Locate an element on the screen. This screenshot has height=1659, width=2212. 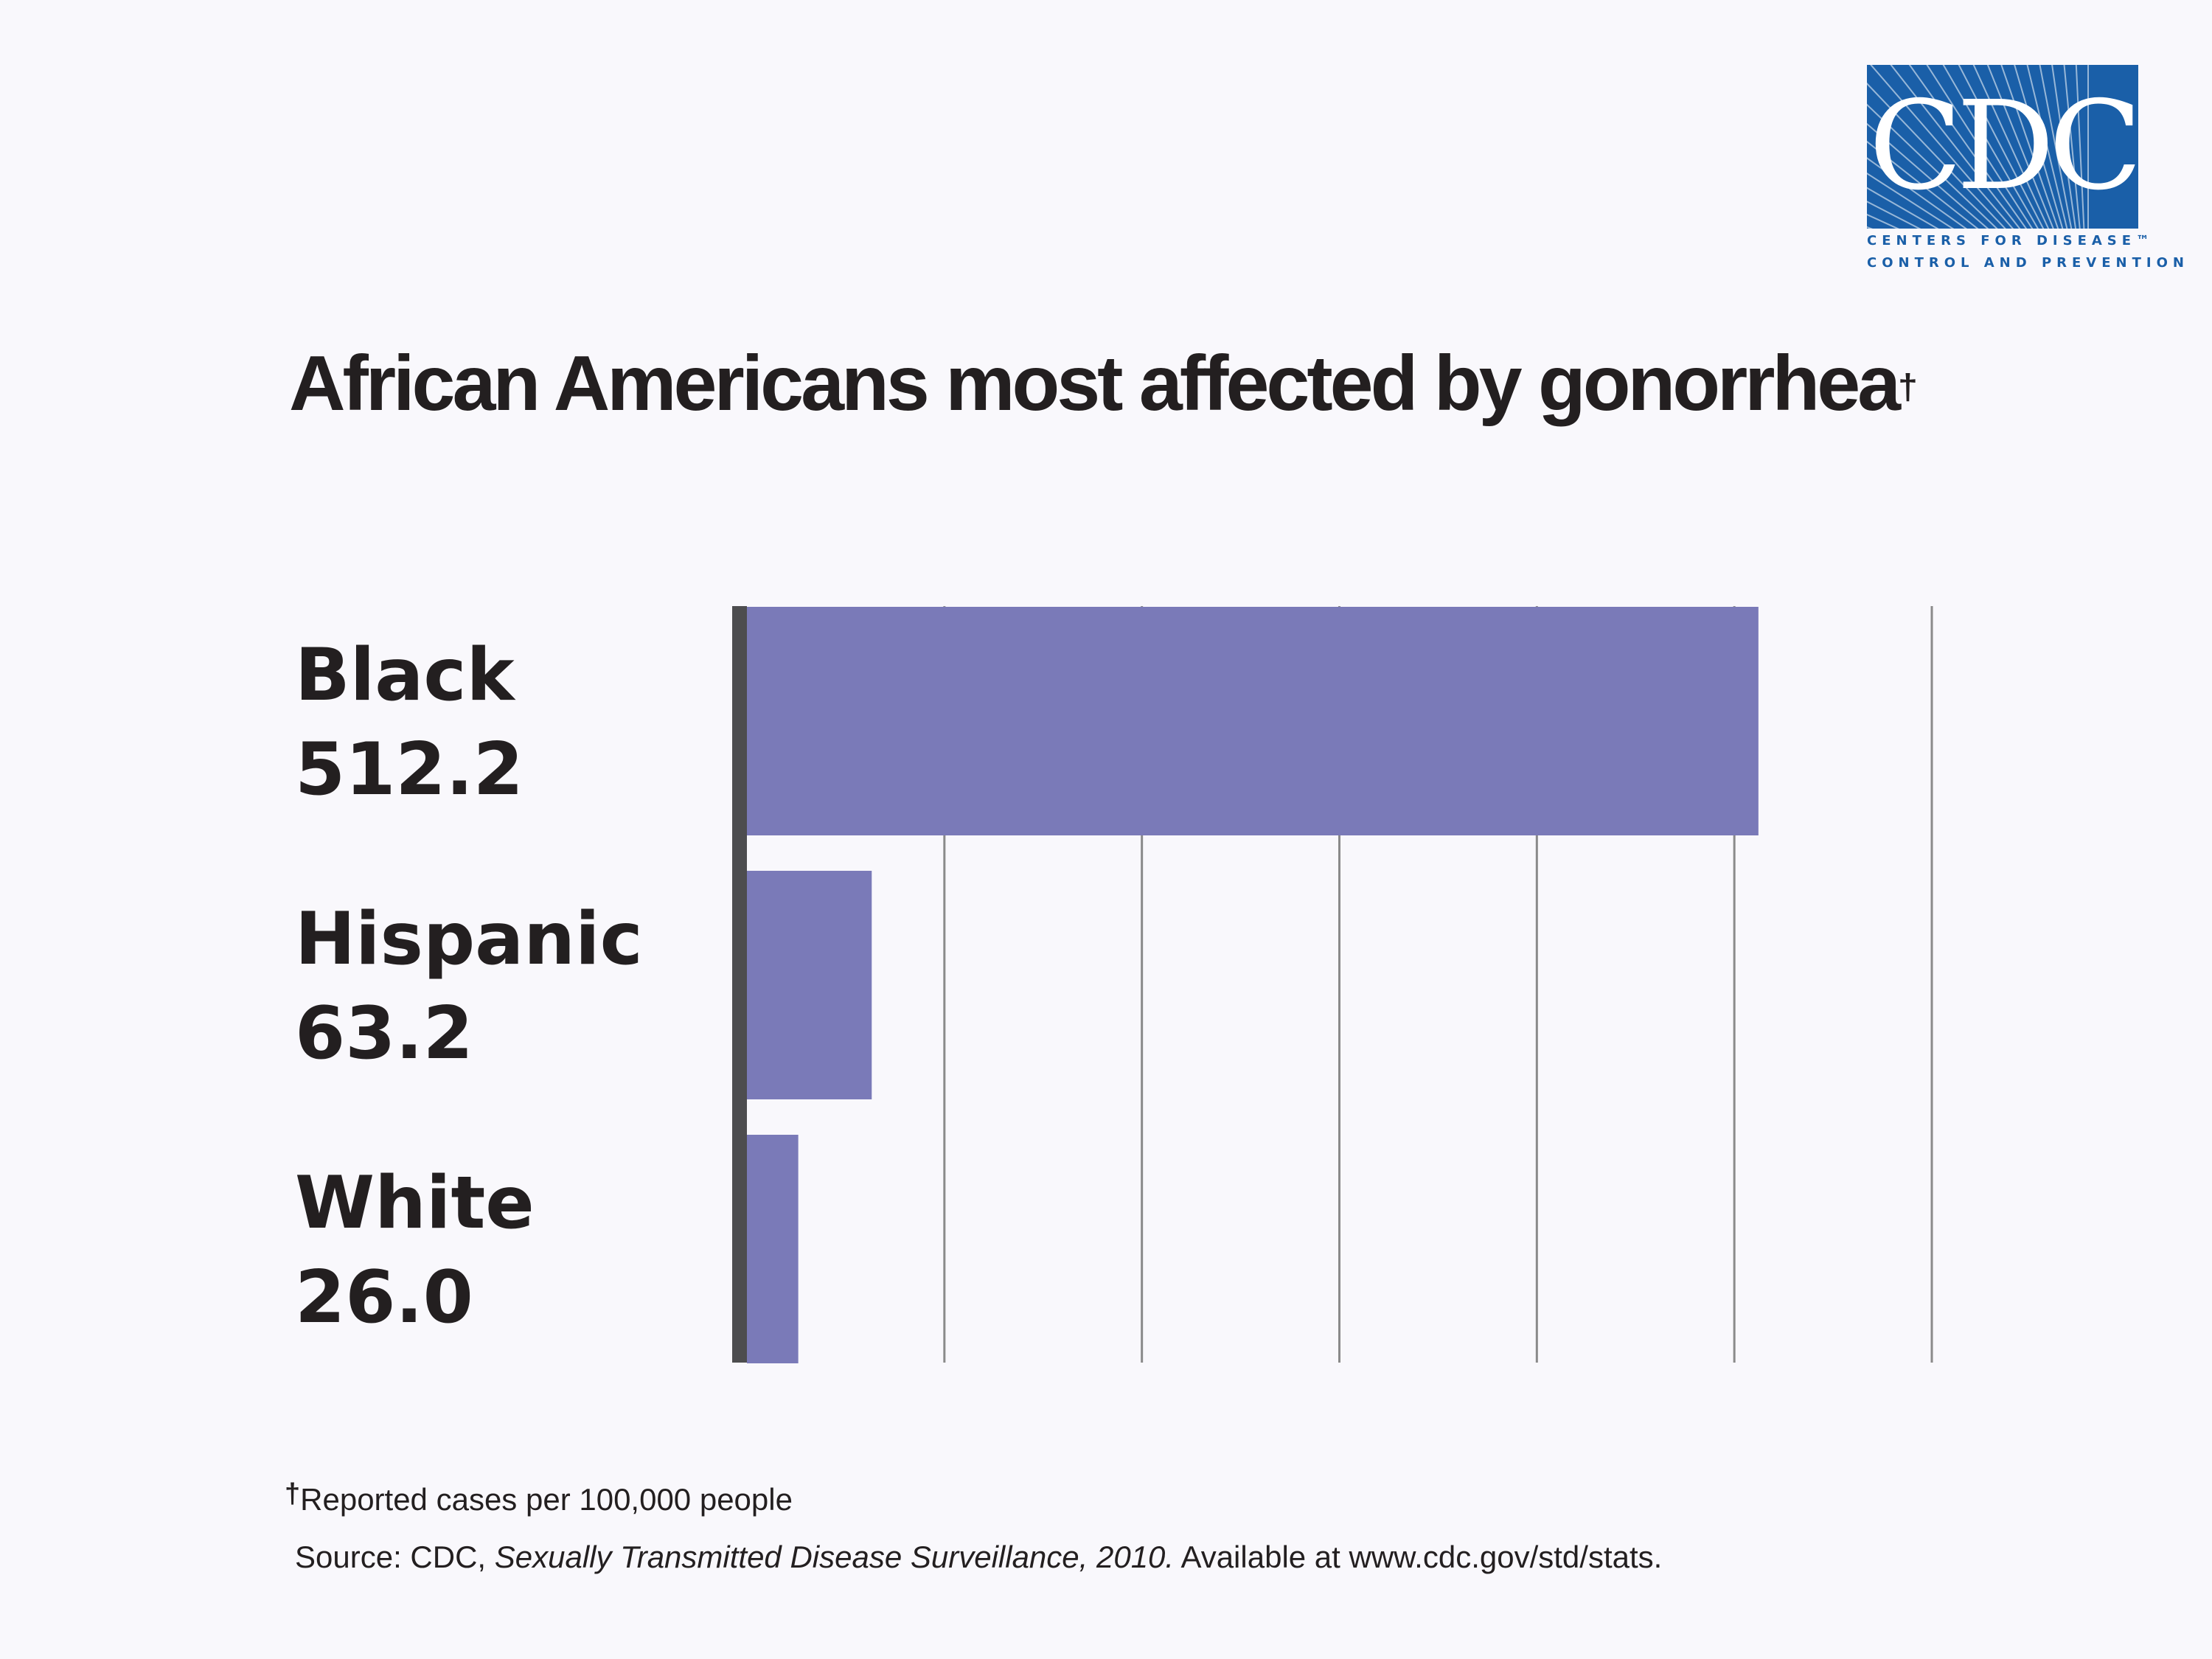
bar-white is located at coordinates (773, 1249).